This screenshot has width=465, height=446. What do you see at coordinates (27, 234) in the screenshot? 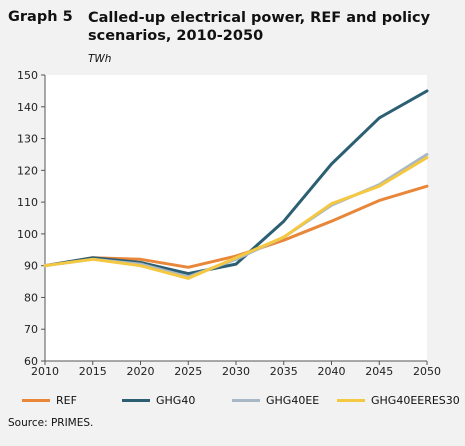
I see `y-tick-label: 100` at bounding box center [27, 234].